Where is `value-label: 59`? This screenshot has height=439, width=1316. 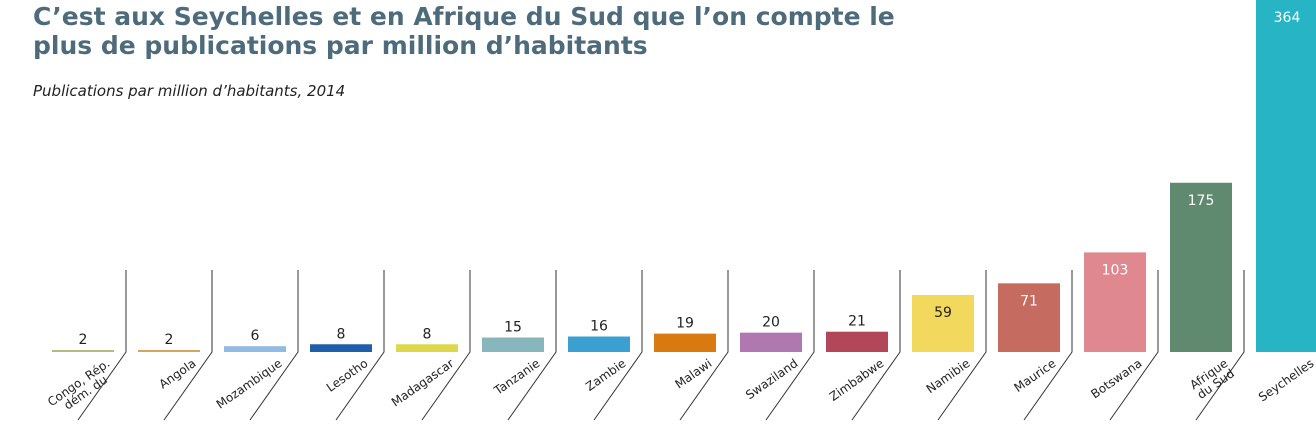
value-label: 59 is located at coordinates (943, 313).